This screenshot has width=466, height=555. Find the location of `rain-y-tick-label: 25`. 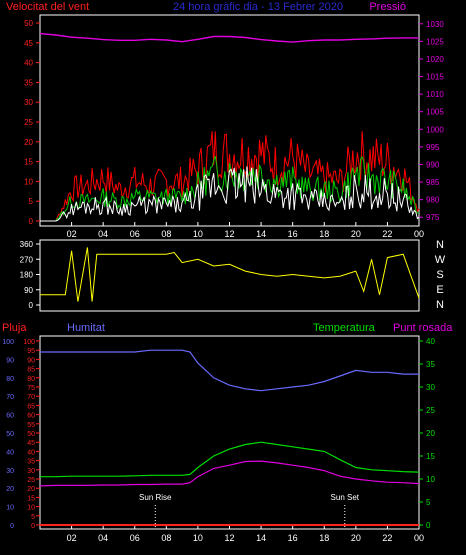

rain-y-tick-label: 25 is located at coordinates (31, 480).